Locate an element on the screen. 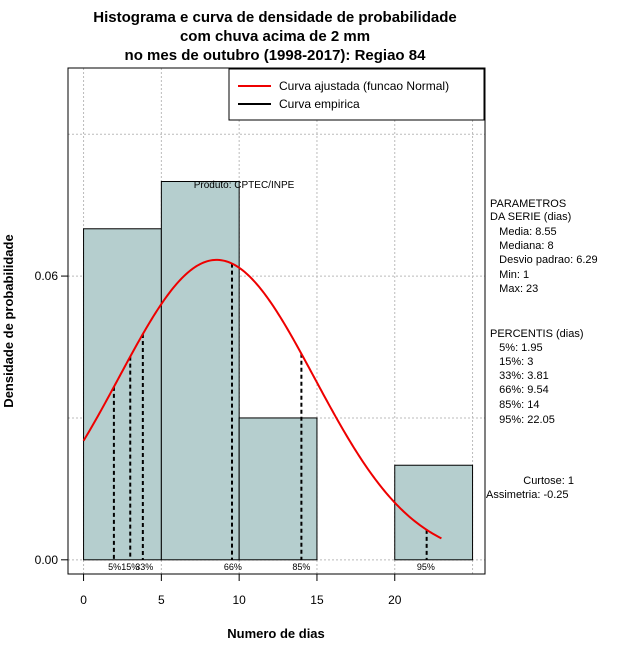  percentile-tick-label: 95% is located at coordinates (426, 567).